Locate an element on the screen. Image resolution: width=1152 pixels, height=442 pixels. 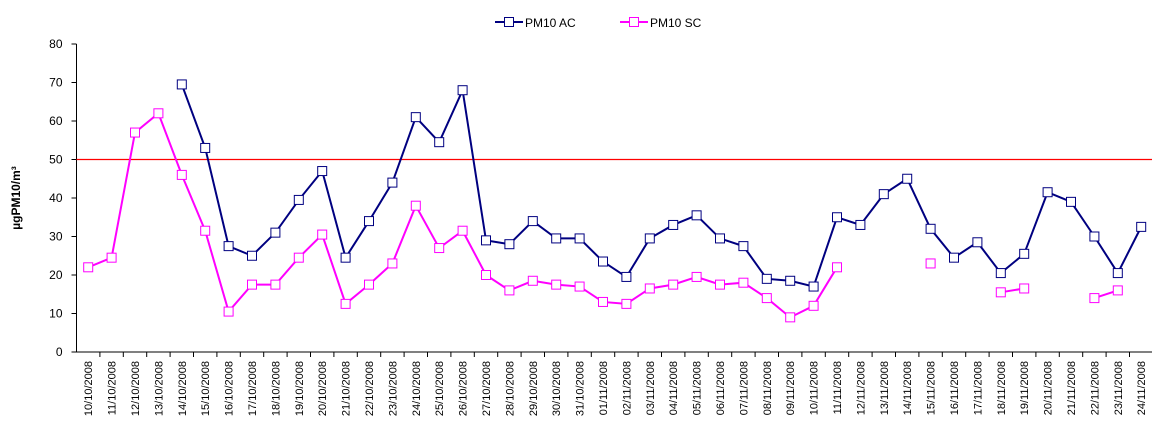
x-tick-label: 12/10/2008 is located at coordinates (136, 388).